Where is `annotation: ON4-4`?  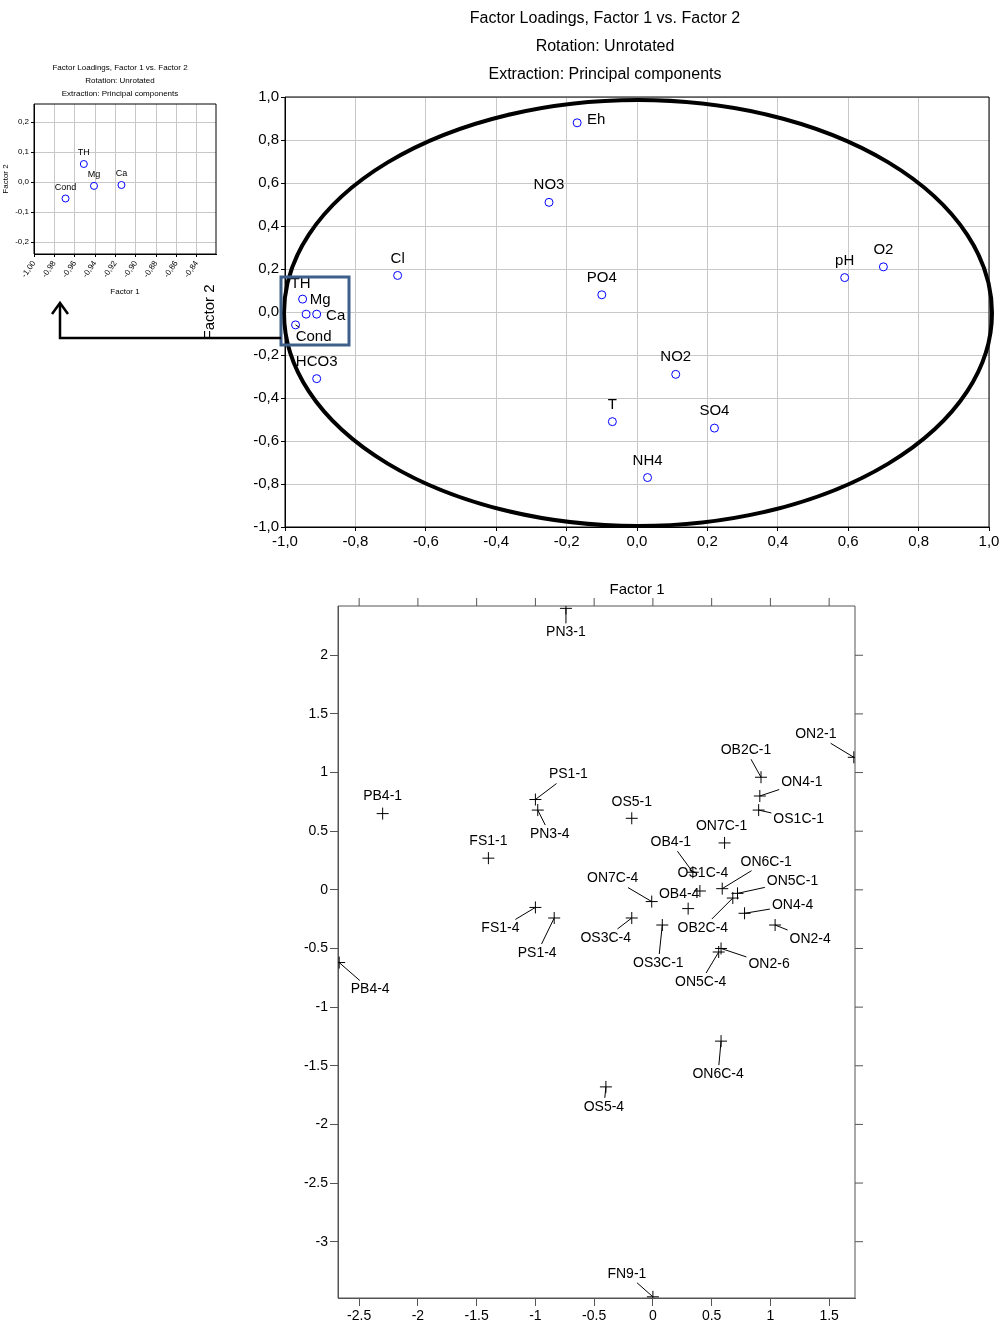
annotation: ON4-4 is located at coordinates (792, 904).